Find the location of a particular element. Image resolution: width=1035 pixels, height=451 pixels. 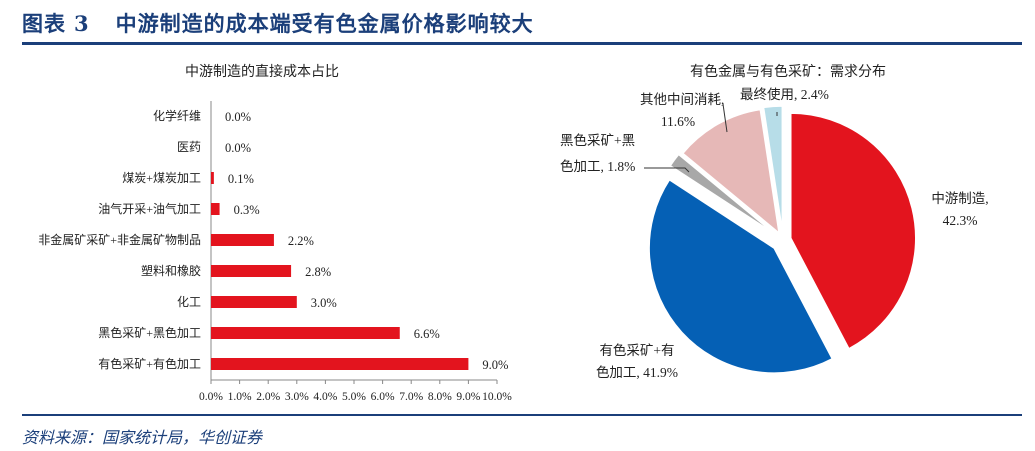

bar-data-label: 0.1% is located at coordinates (241, 179).